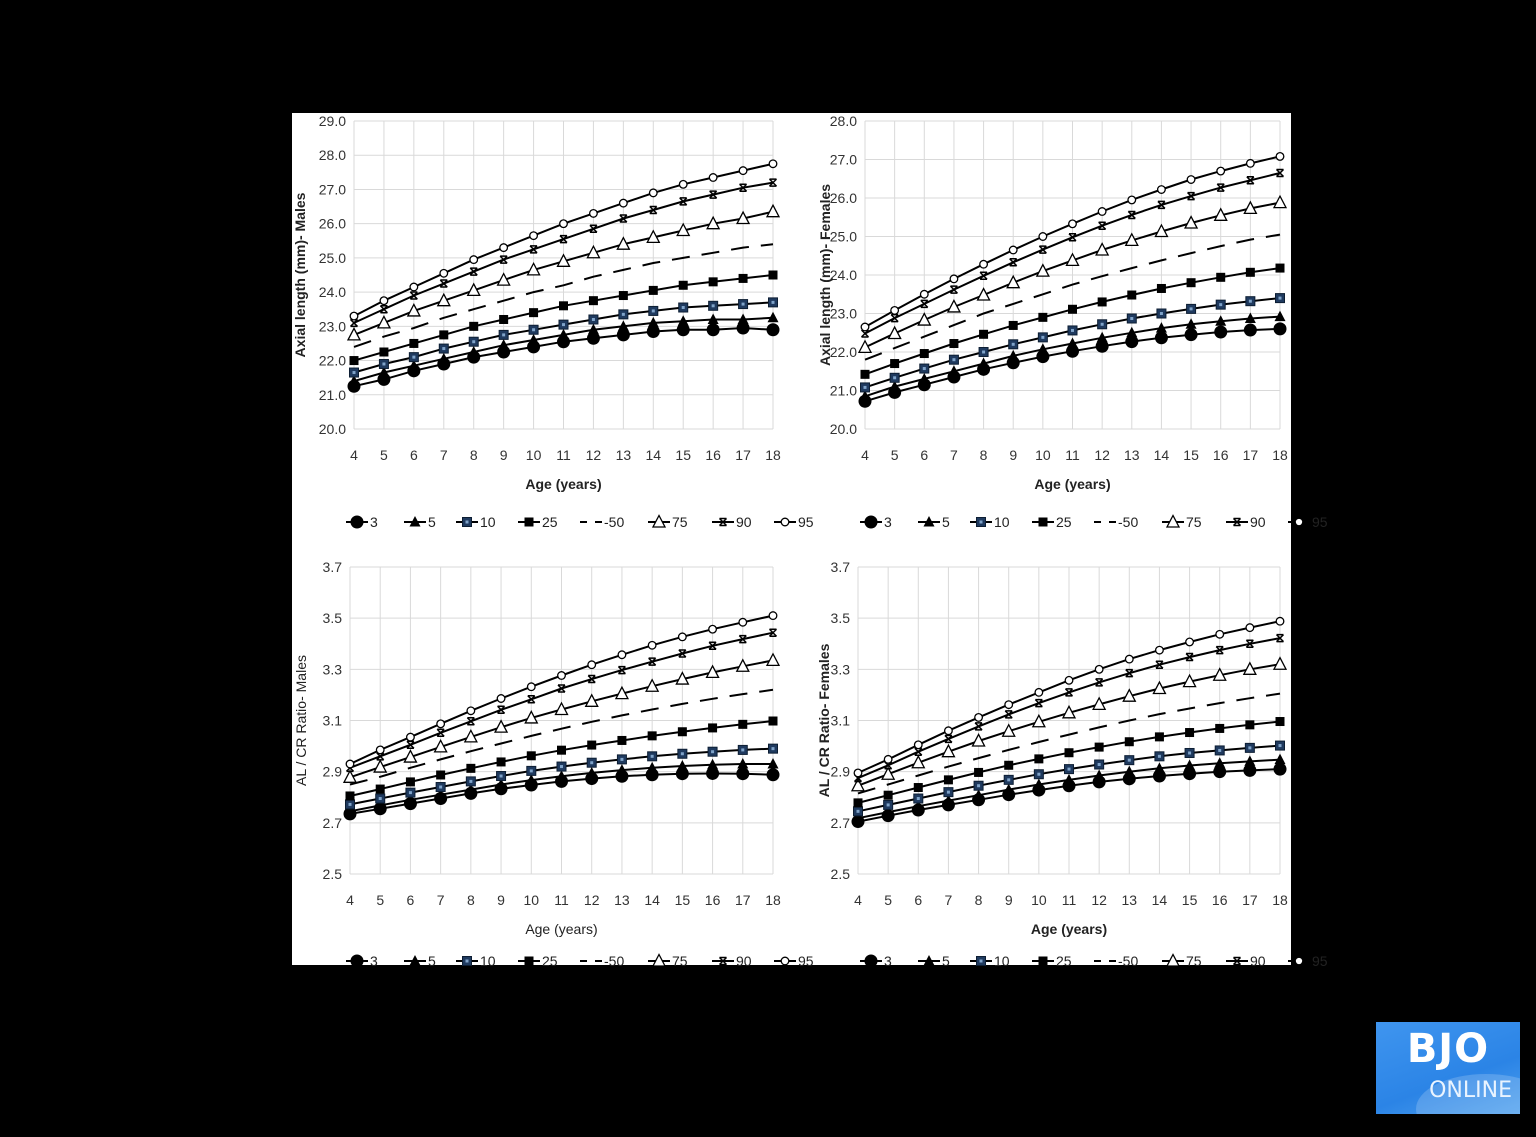 The image size is (1536, 1137). I want to click on series-p95, so click(1069, 697).